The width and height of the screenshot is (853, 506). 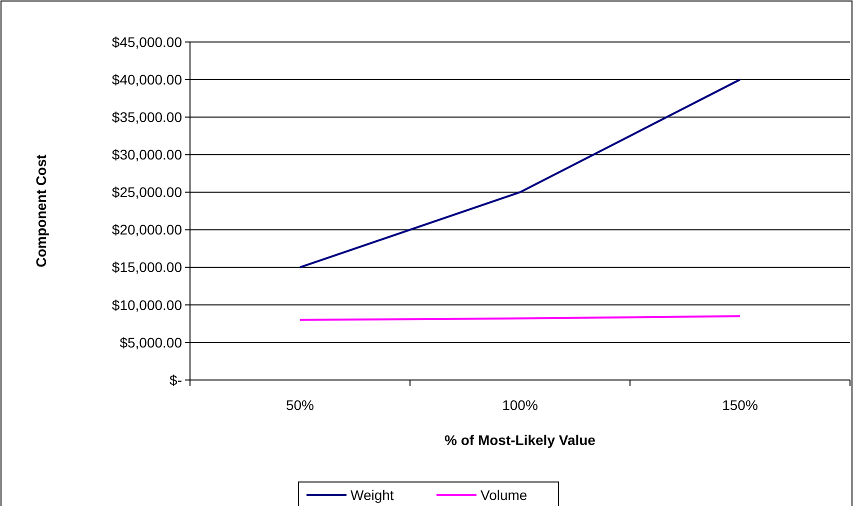 I want to click on x-tick-label: 50%, so click(x=300, y=405).